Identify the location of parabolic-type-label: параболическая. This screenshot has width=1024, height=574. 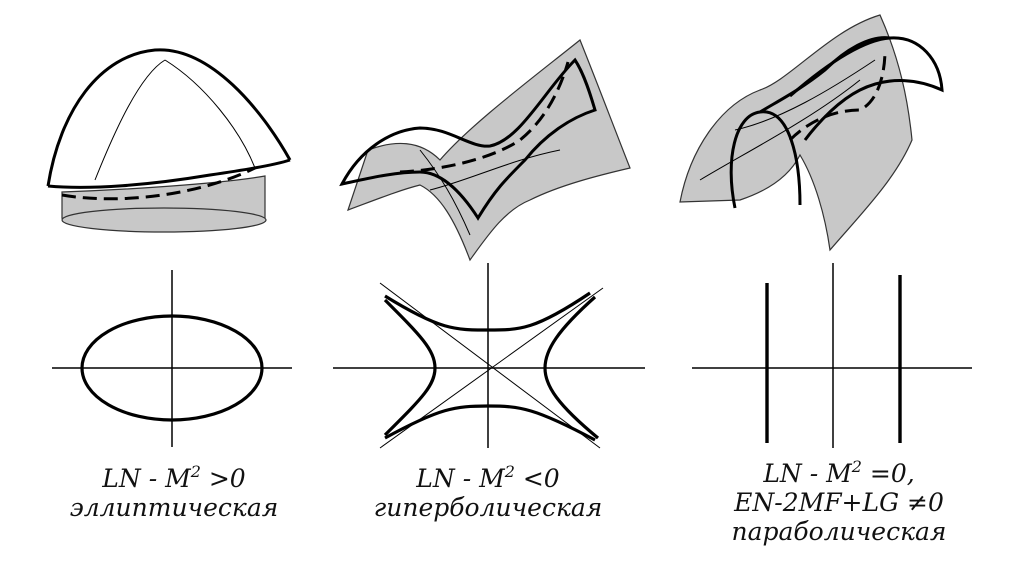
(839, 531).